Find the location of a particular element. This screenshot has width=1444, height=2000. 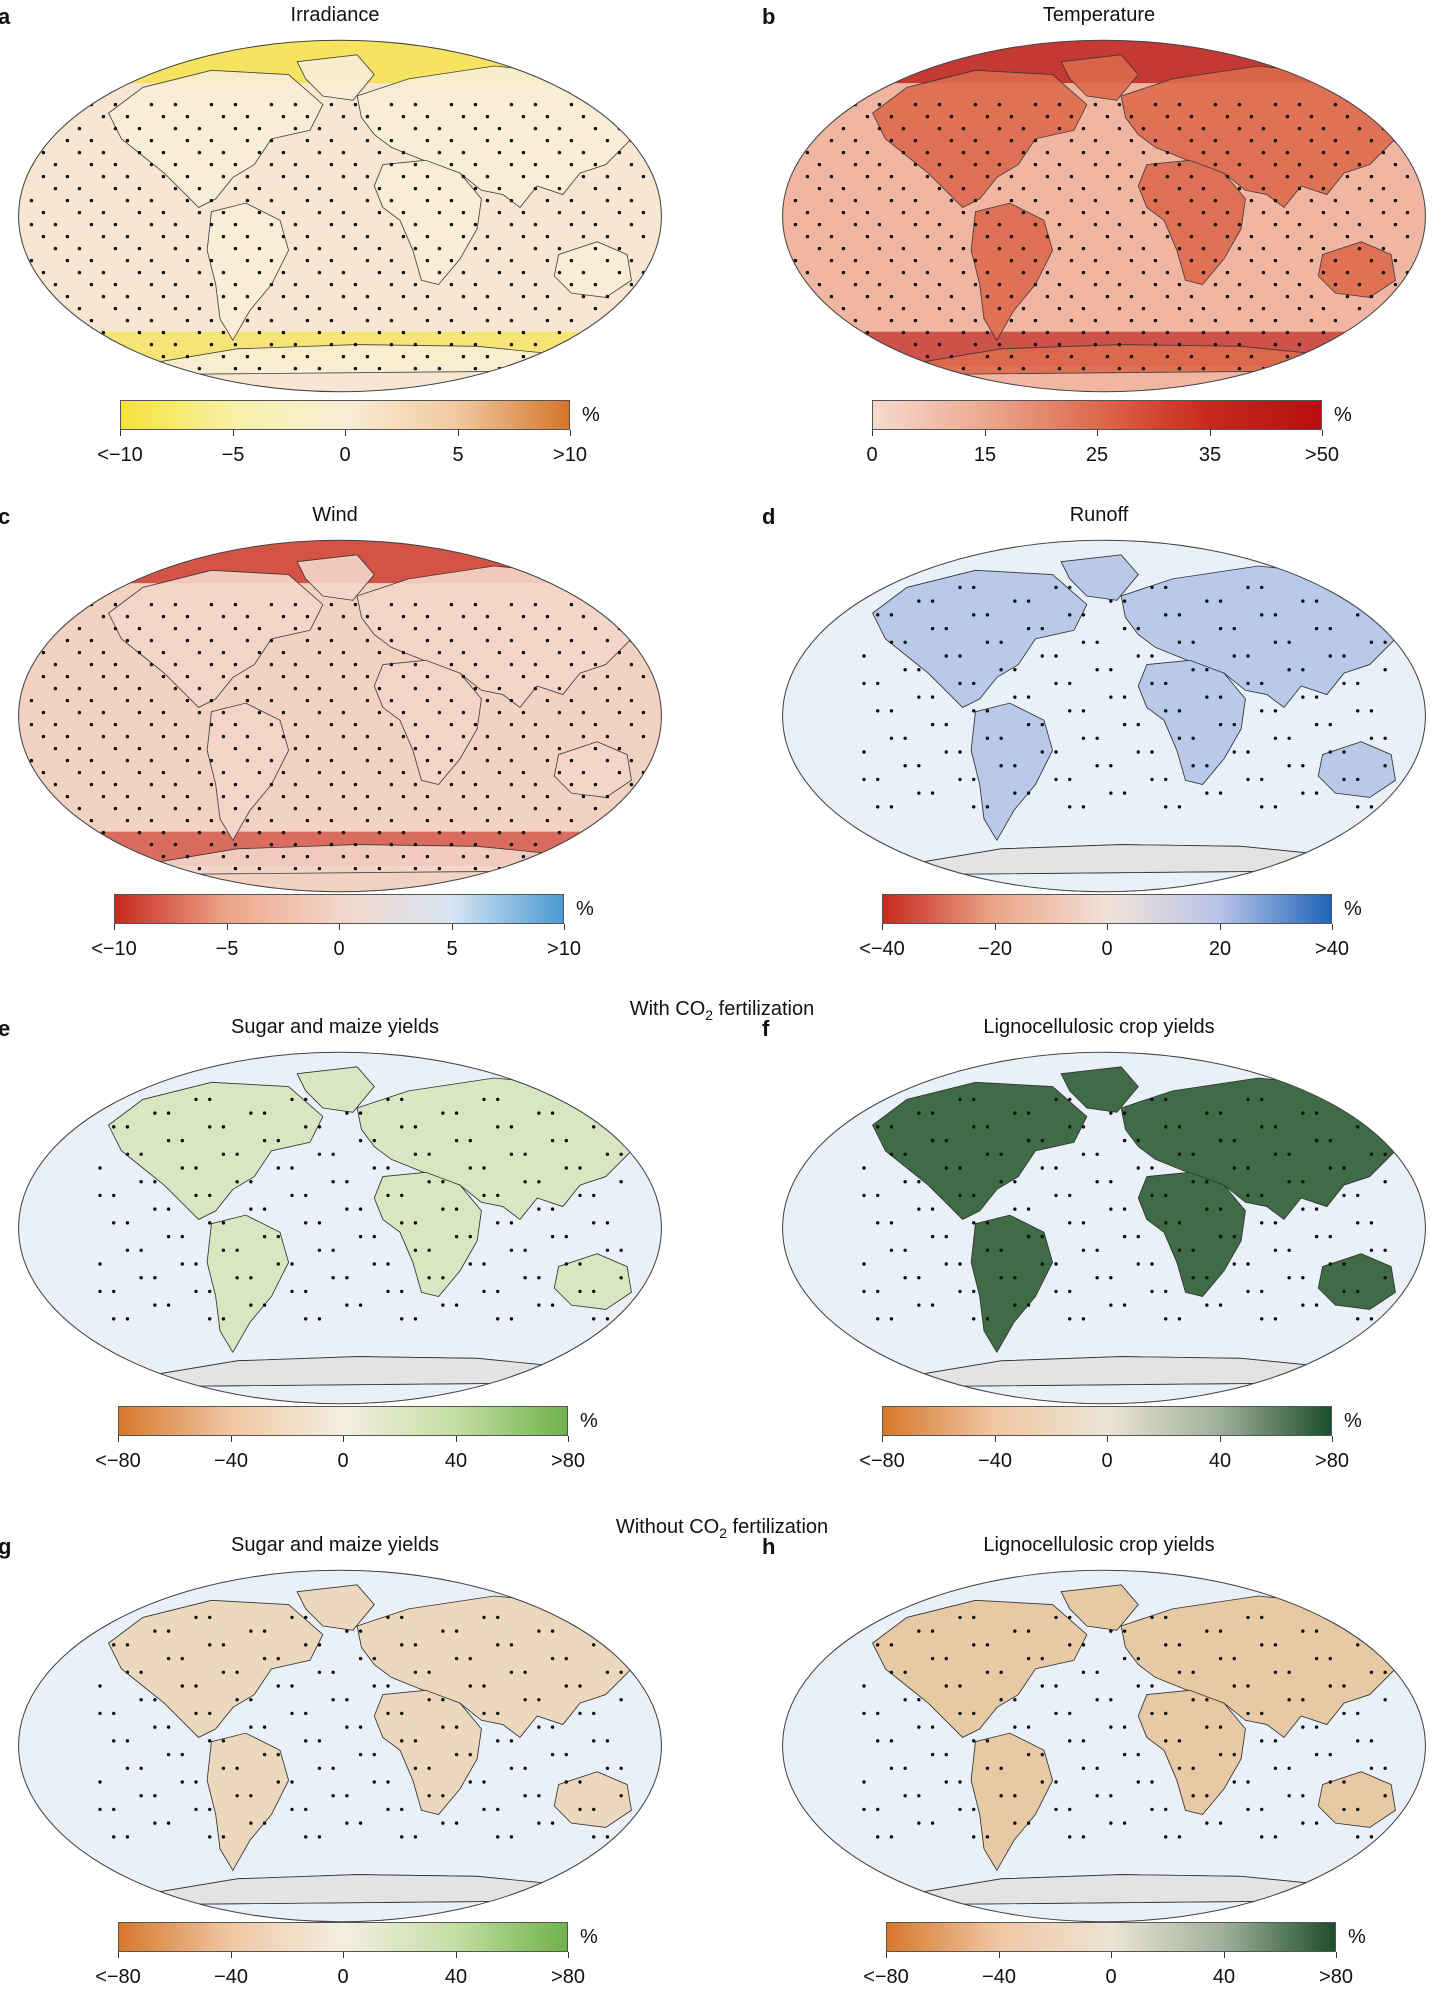

colorbar-tick is located at coordinates (345, 433).